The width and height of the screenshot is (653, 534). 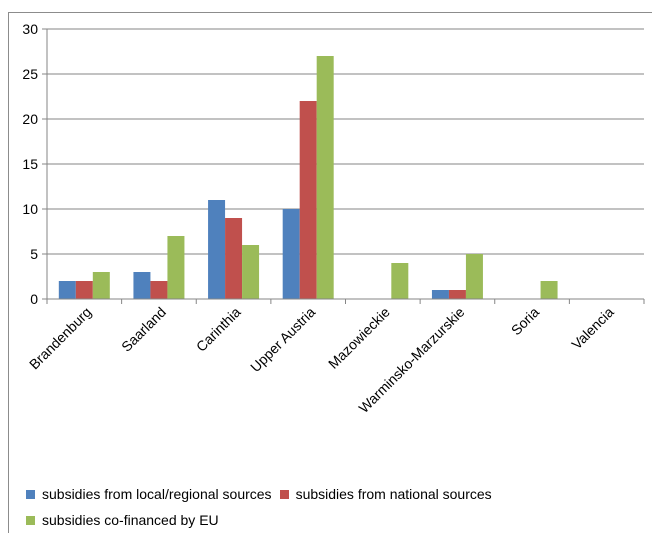 I want to click on legend-entry-local: subsidies from local/regional sources, so click(x=149, y=494).